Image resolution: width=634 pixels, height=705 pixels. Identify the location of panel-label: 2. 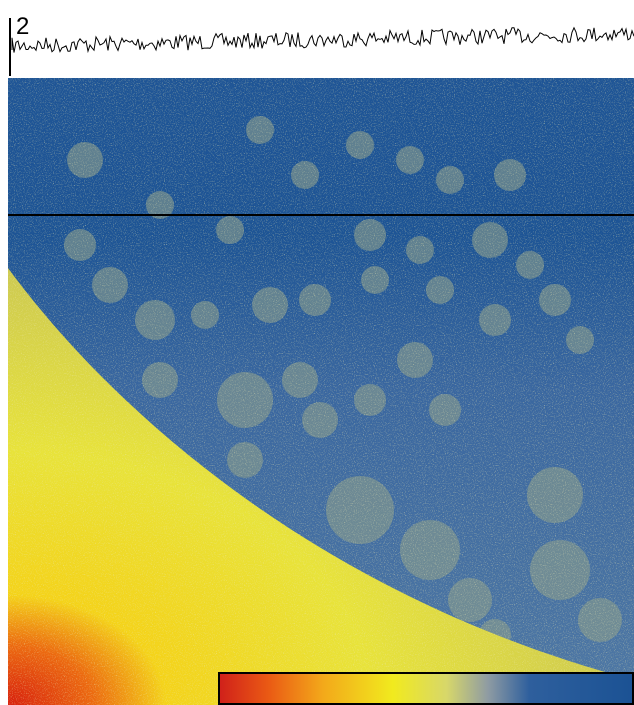
(22, 26).